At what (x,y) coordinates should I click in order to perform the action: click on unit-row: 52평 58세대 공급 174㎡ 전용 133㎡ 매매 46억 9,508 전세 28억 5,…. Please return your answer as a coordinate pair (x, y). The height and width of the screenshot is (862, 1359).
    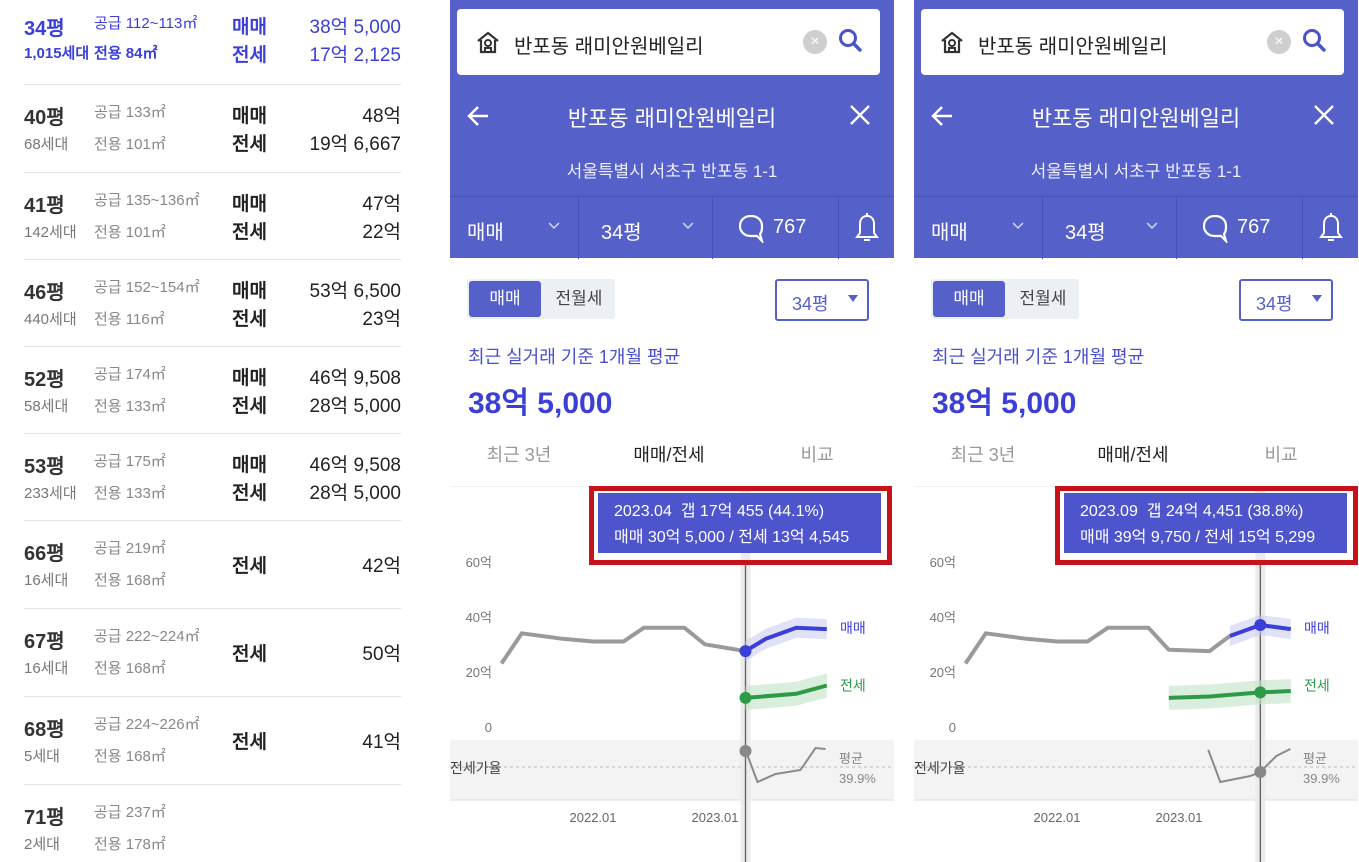
    Looking at the image, I should click on (212, 390).